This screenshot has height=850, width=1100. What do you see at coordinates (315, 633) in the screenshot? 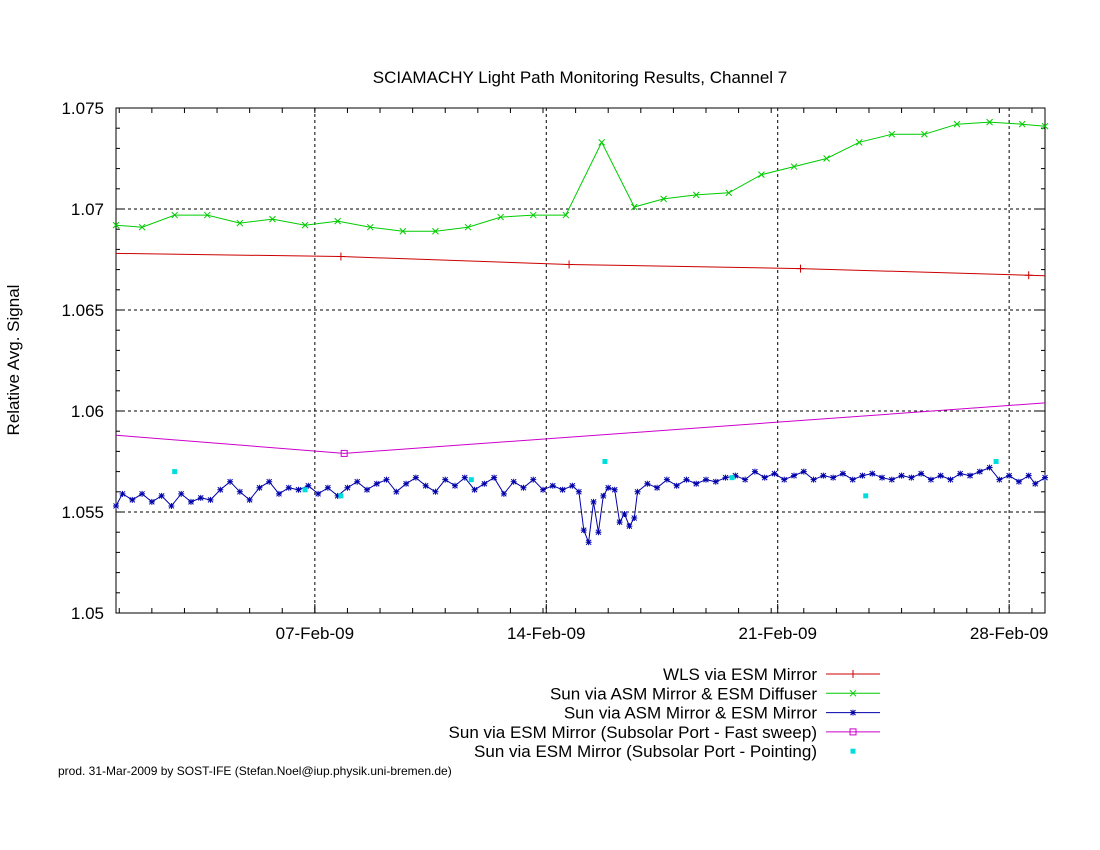
I see `x-tick-label: 07-Feb-09` at bounding box center [315, 633].